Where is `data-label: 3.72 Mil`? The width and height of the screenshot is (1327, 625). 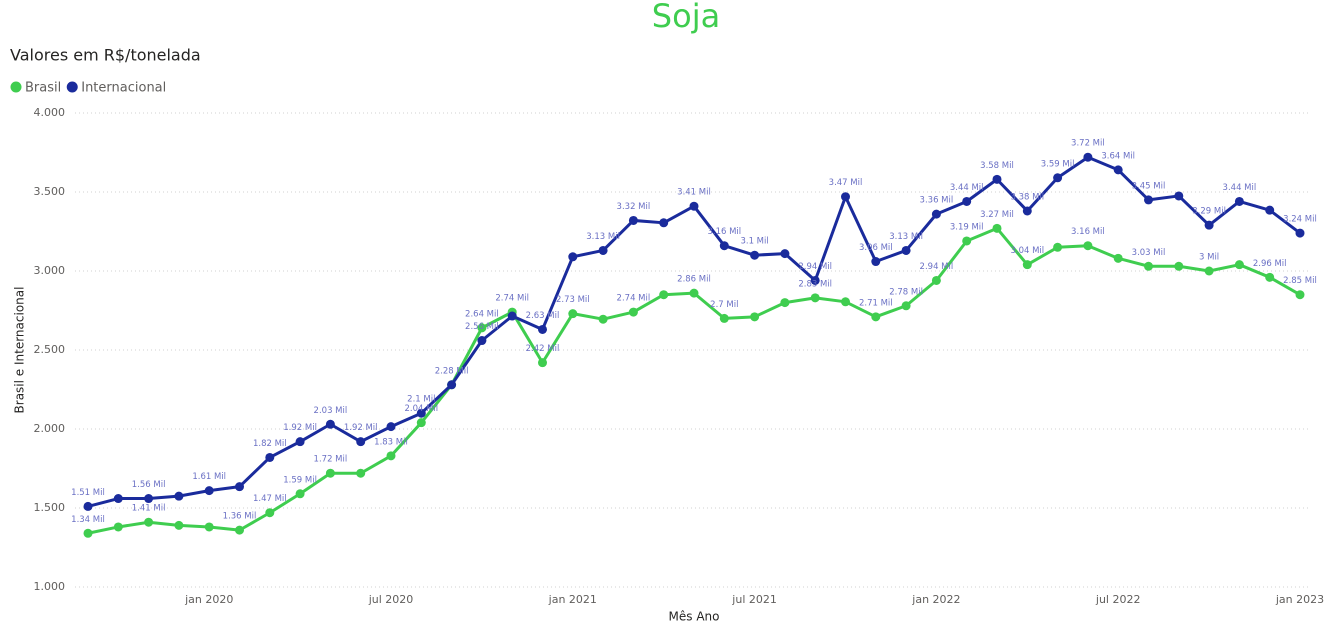 data-label: 3.72 Mil is located at coordinates (1088, 144).